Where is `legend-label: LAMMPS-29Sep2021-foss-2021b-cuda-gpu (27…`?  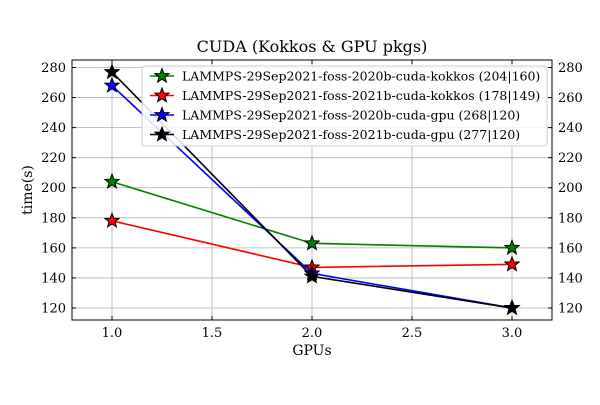
legend-label: LAMMPS-29Sep2021-foss-2021b-cuda-gpu (27… is located at coordinates (351, 134).